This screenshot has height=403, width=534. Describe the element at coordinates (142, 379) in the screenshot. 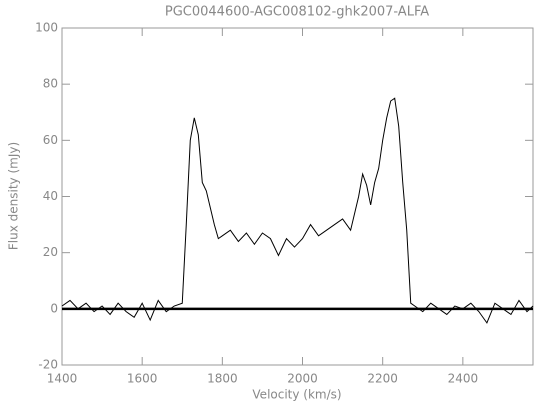

I see `x-tick-label: 1600` at that location.